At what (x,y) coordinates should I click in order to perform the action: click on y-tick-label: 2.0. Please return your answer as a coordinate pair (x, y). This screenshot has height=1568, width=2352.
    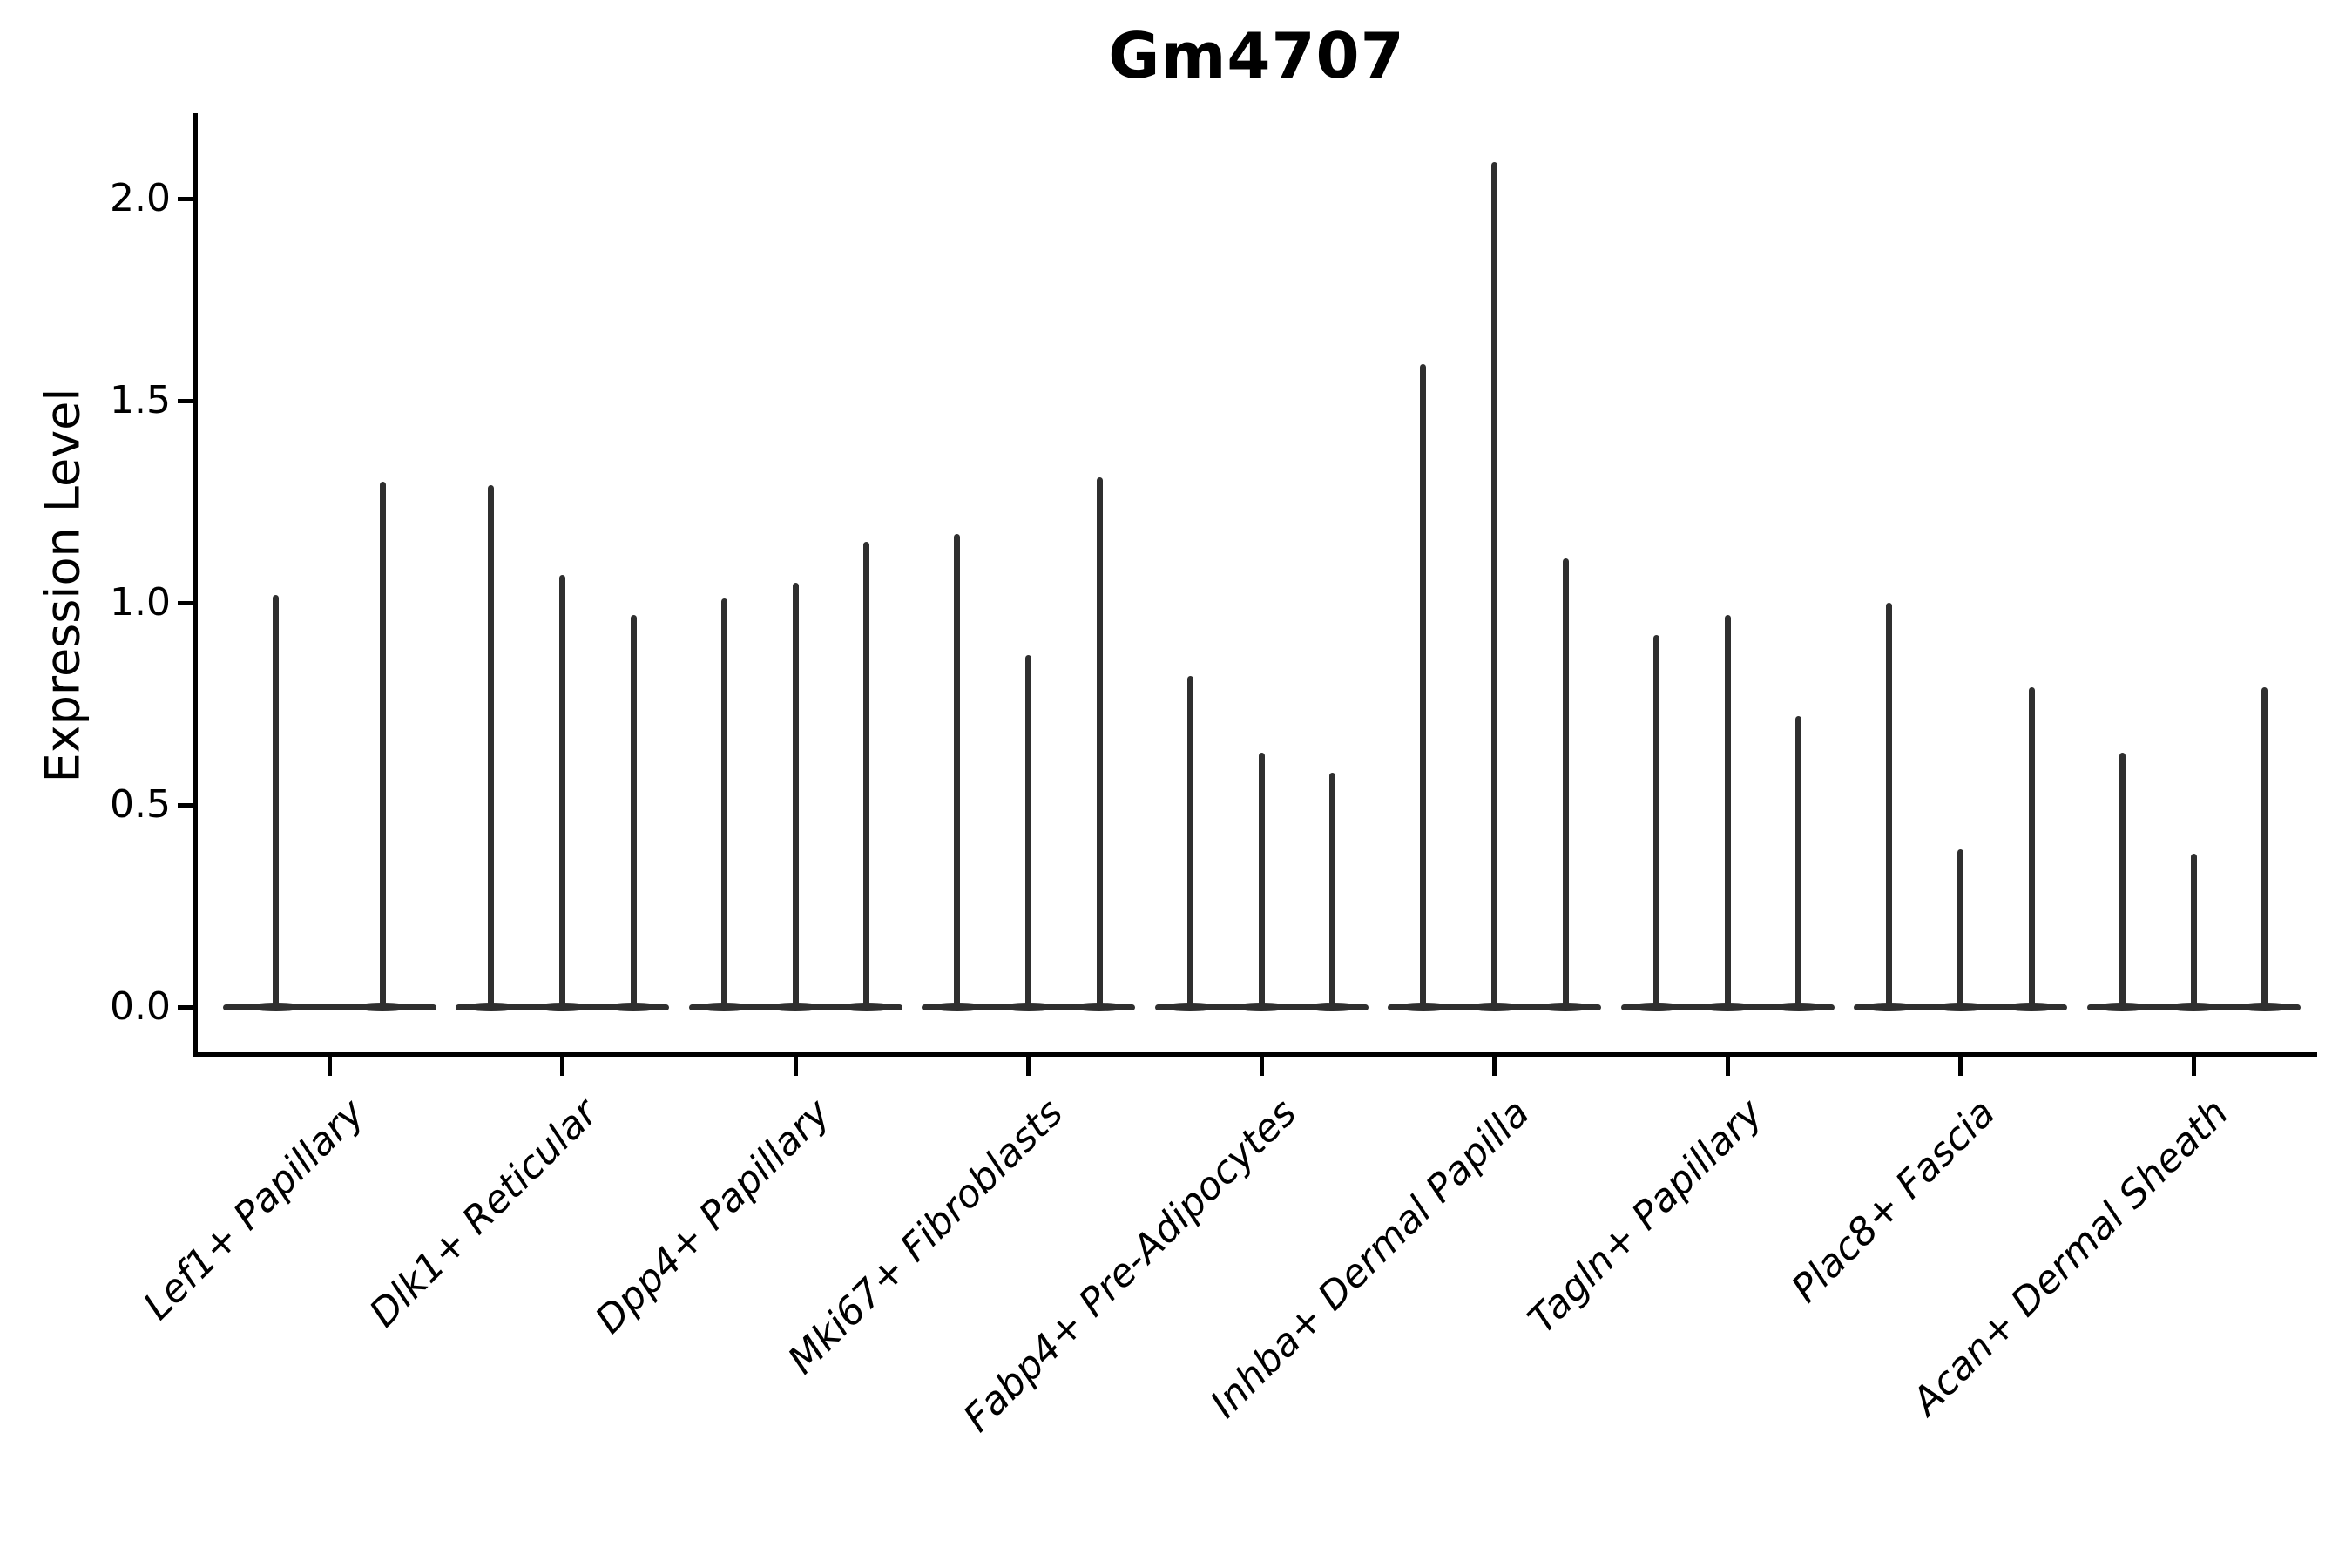
    Looking at the image, I should click on (140, 198).